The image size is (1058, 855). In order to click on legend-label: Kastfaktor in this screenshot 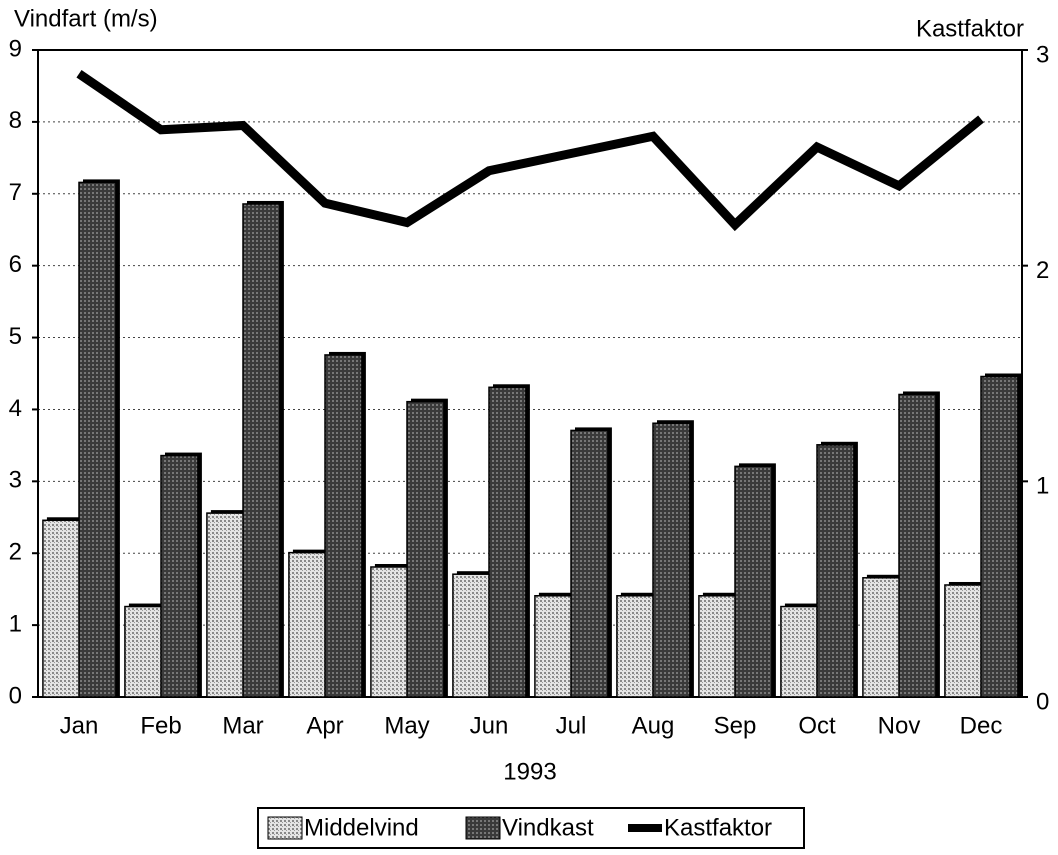, I will do `click(718, 827)`.